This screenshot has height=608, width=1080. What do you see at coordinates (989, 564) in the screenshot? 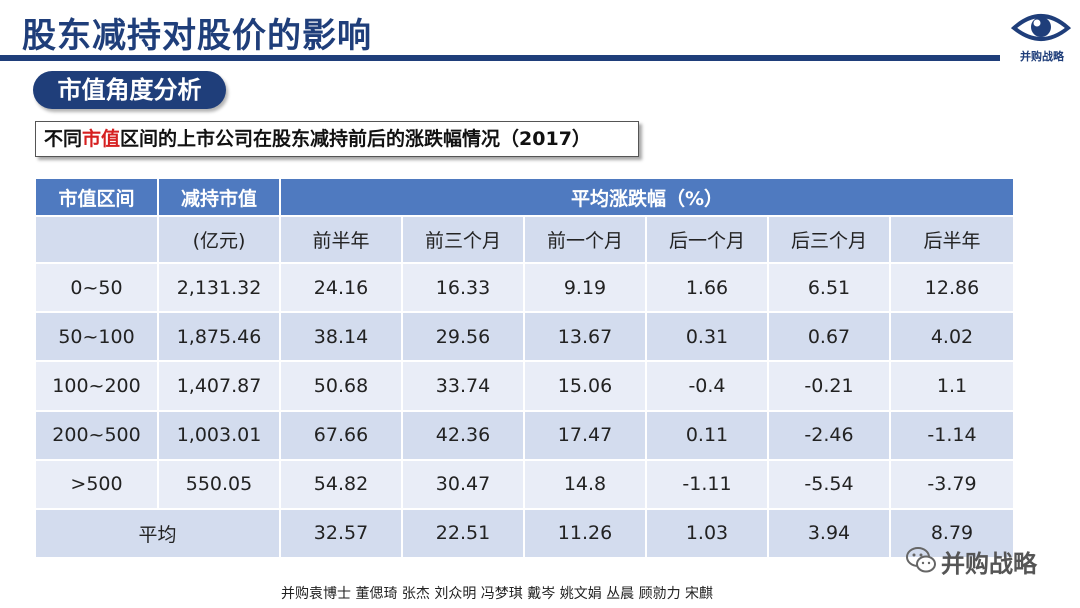
I see `watermark-text: 并购战略` at bounding box center [989, 564].